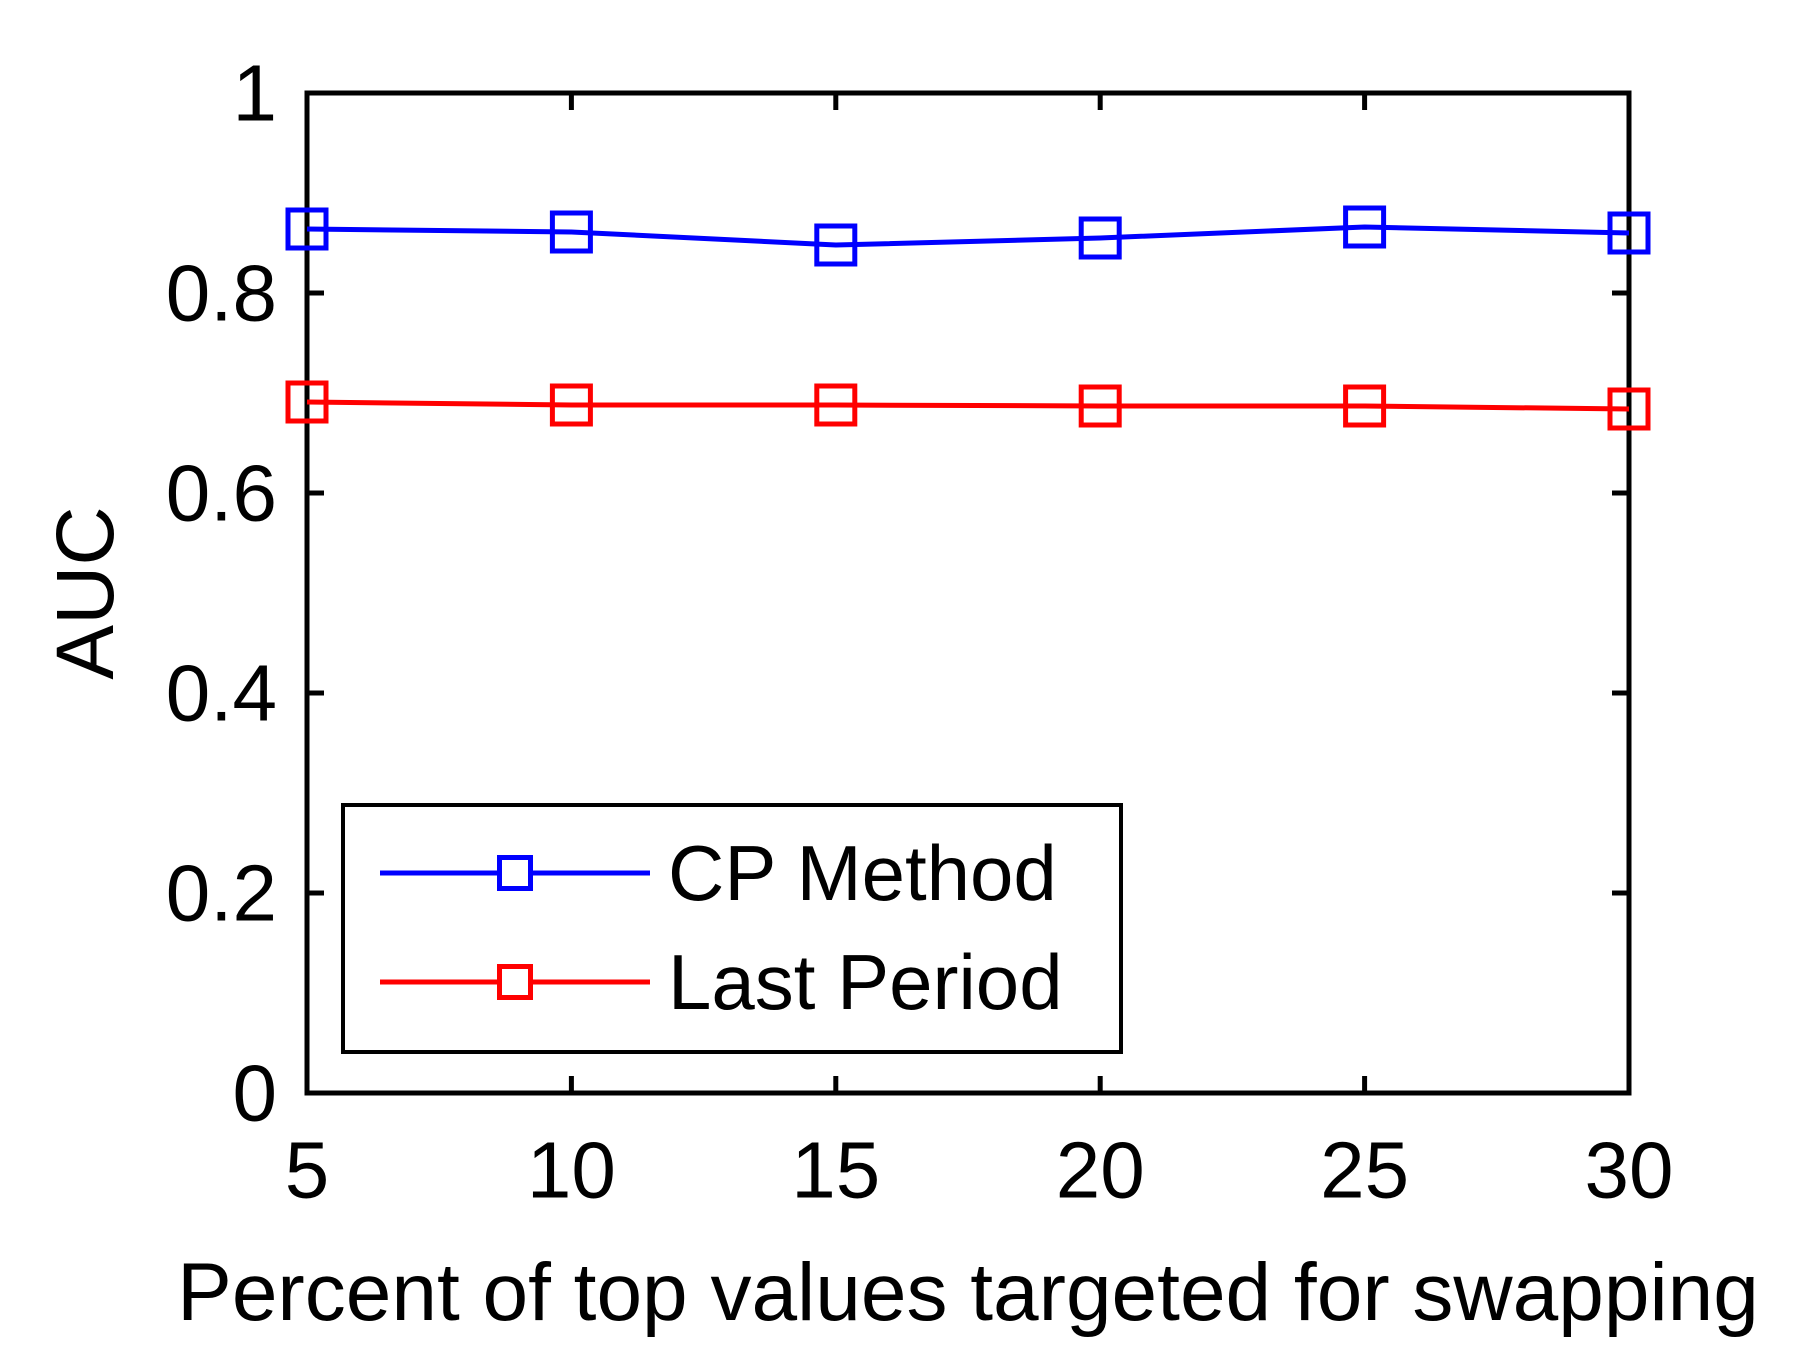  I want to click on legend-label: CP Method, so click(862, 873).